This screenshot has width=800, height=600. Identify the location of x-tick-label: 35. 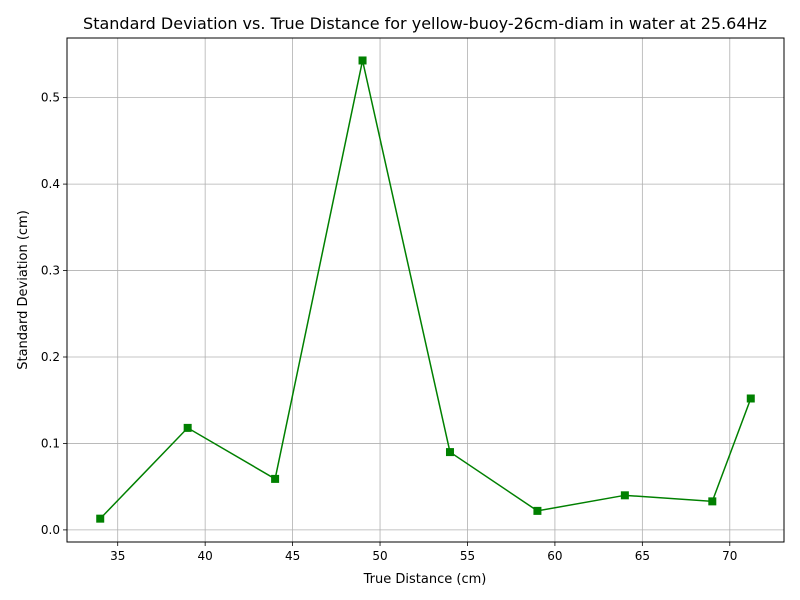
(117, 556).